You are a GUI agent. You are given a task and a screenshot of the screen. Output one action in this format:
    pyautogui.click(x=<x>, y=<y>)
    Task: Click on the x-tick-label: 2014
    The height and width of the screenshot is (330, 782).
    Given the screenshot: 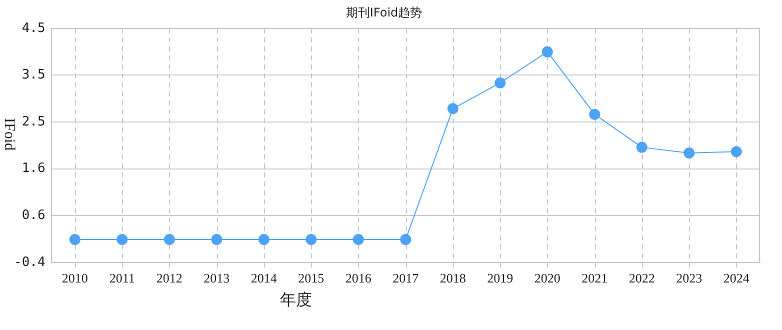 What is the action you would take?
    pyautogui.click(x=264, y=278)
    